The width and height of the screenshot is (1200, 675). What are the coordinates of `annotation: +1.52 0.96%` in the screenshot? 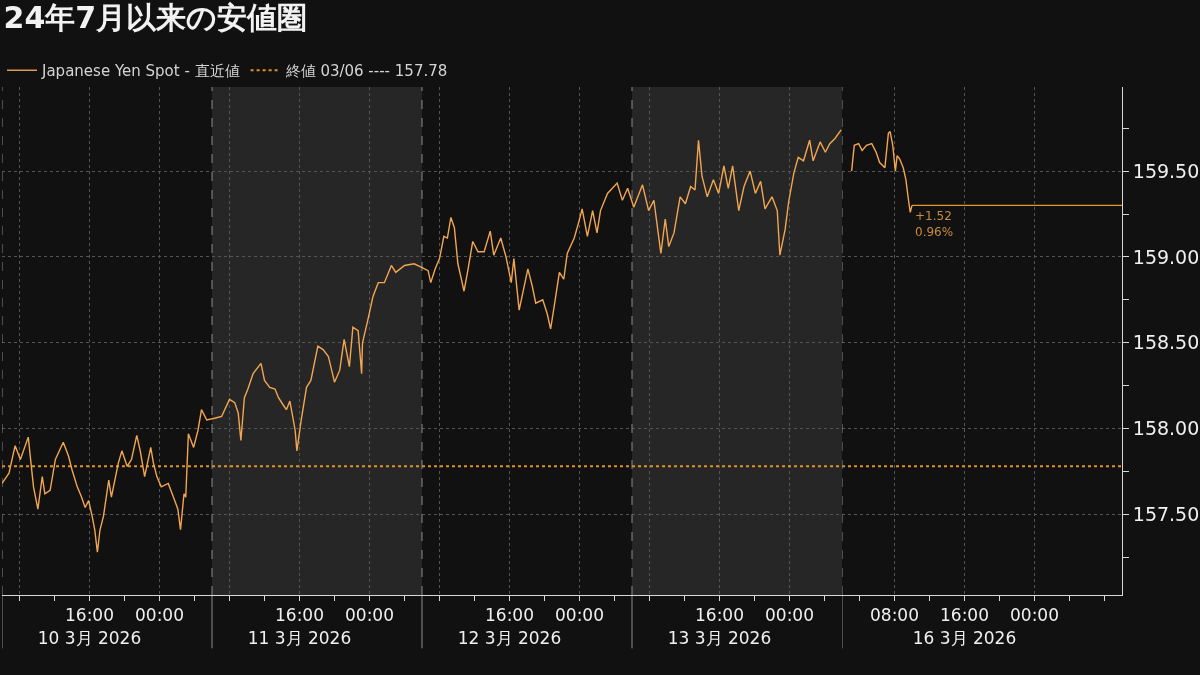 It's located at (934, 224).